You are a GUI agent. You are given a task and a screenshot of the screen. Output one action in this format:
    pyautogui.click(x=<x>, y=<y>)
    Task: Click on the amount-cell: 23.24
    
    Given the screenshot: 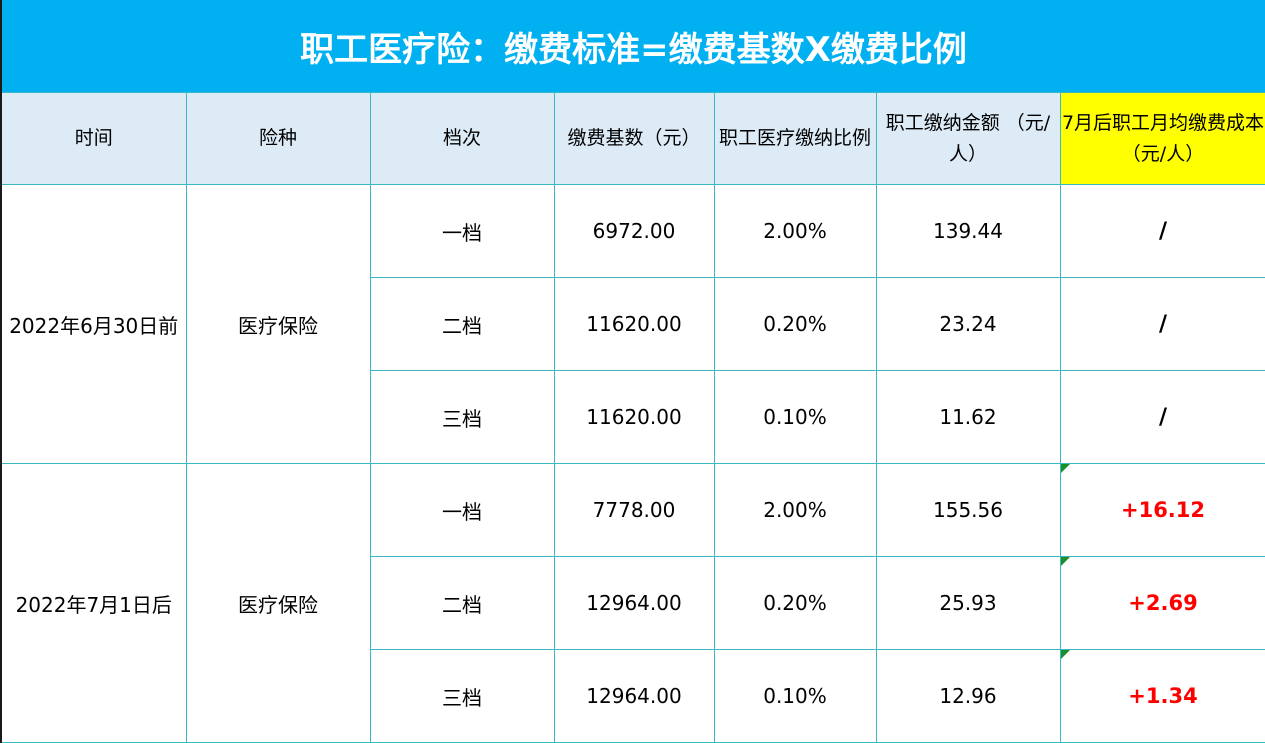 What is the action you would take?
    pyautogui.click(x=968, y=324)
    